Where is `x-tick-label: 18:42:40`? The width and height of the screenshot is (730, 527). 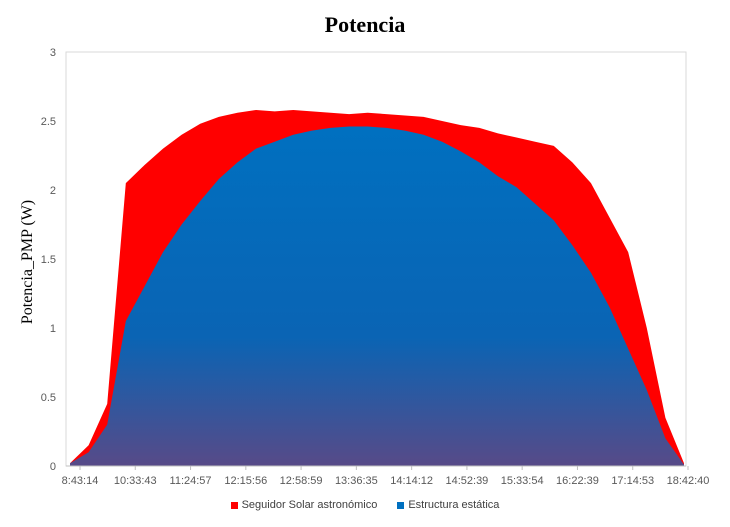
x-tick-label: 18:42:40 is located at coordinates (688, 481).